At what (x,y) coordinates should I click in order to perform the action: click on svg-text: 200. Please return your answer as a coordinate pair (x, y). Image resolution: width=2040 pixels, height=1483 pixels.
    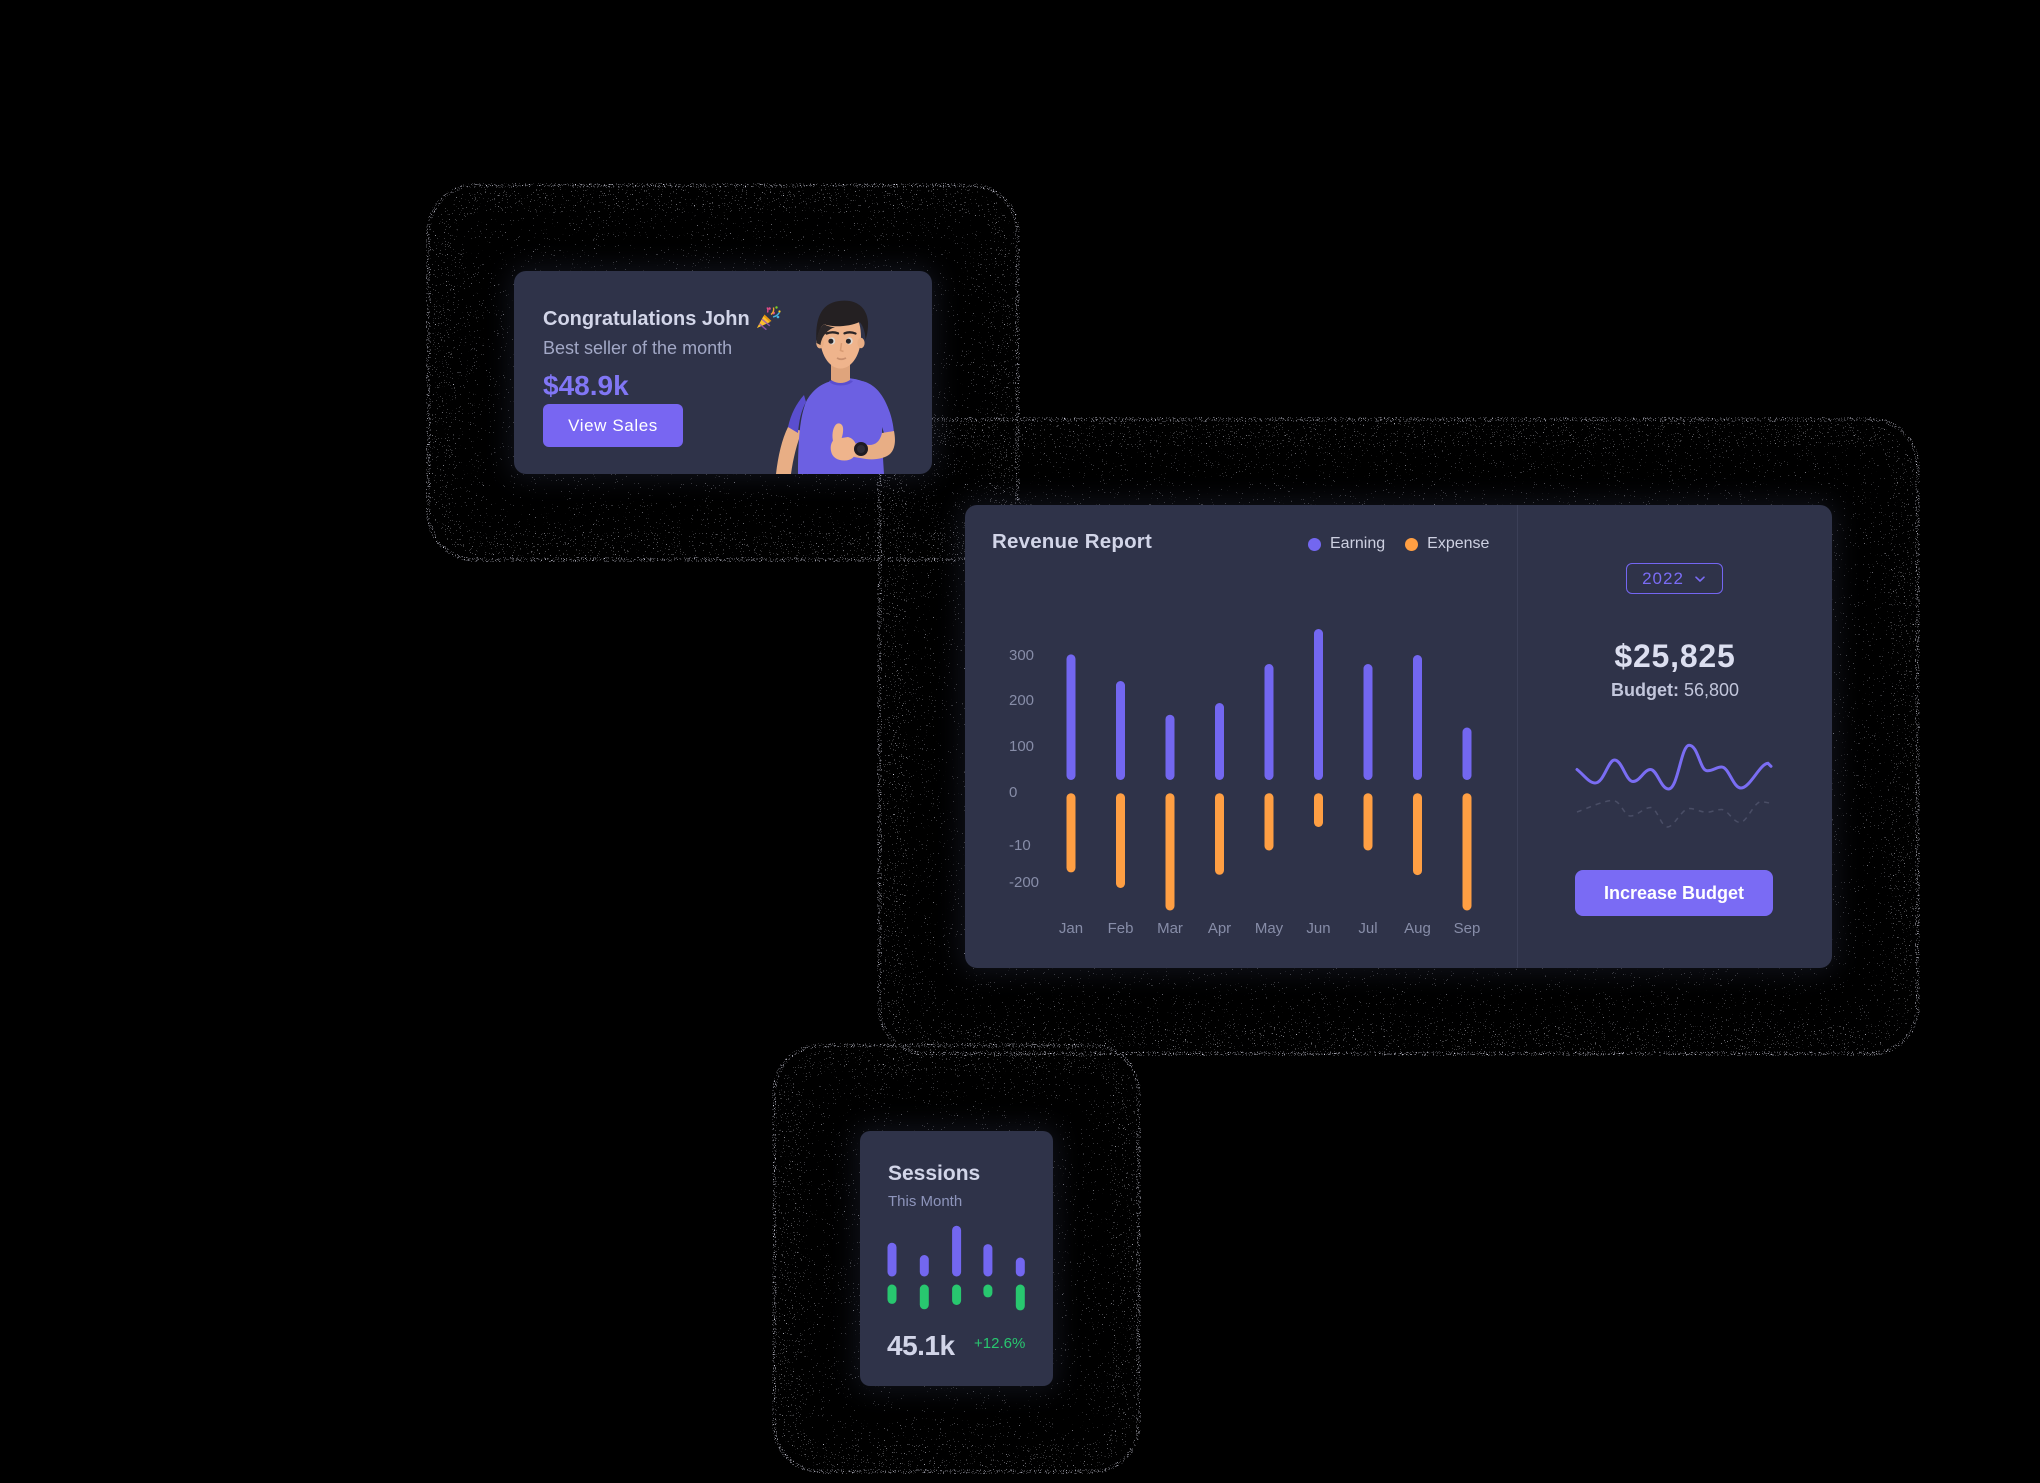
    Looking at the image, I should click on (1021, 700).